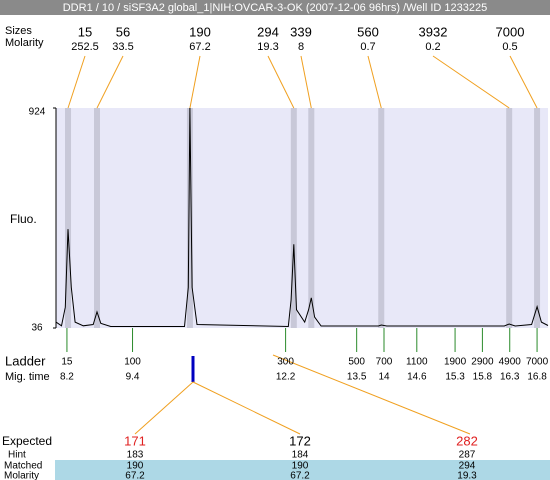  What do you see at coordinates (368, 31) in the screenshot?
I see `peak-size: 560` at bounding box center [368, 31].